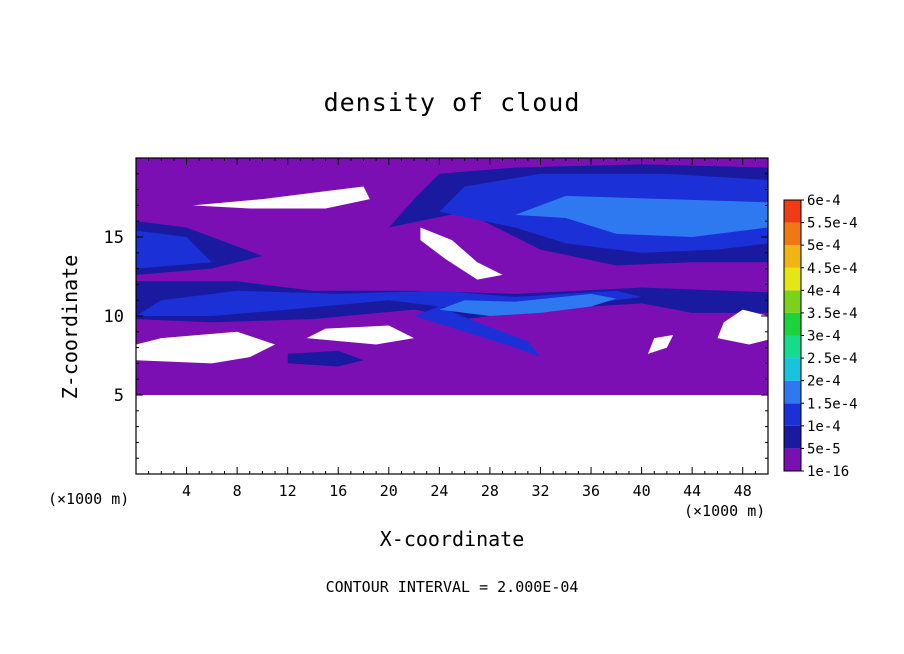  What do you see at coordinates (325, 358) in the screenshot?
I see `layer-5e-5-low` at bounding box center [325, 358].